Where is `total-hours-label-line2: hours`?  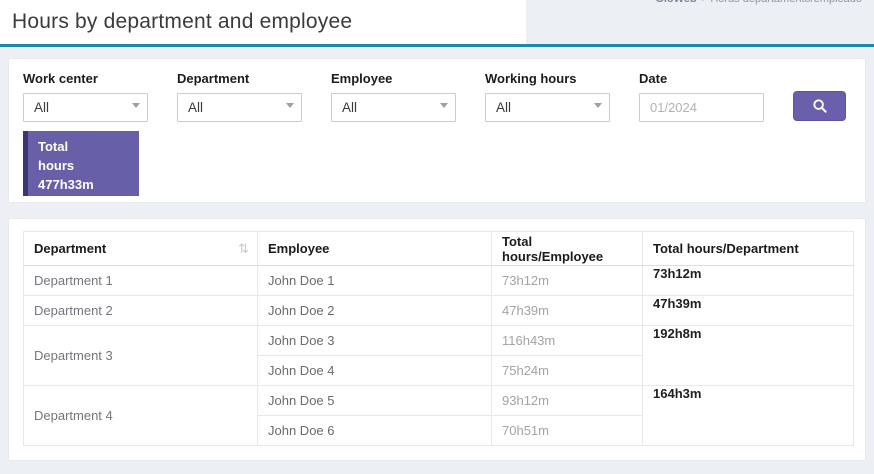 total-hours-label-line2: hours is located at coordinates (56, 165).